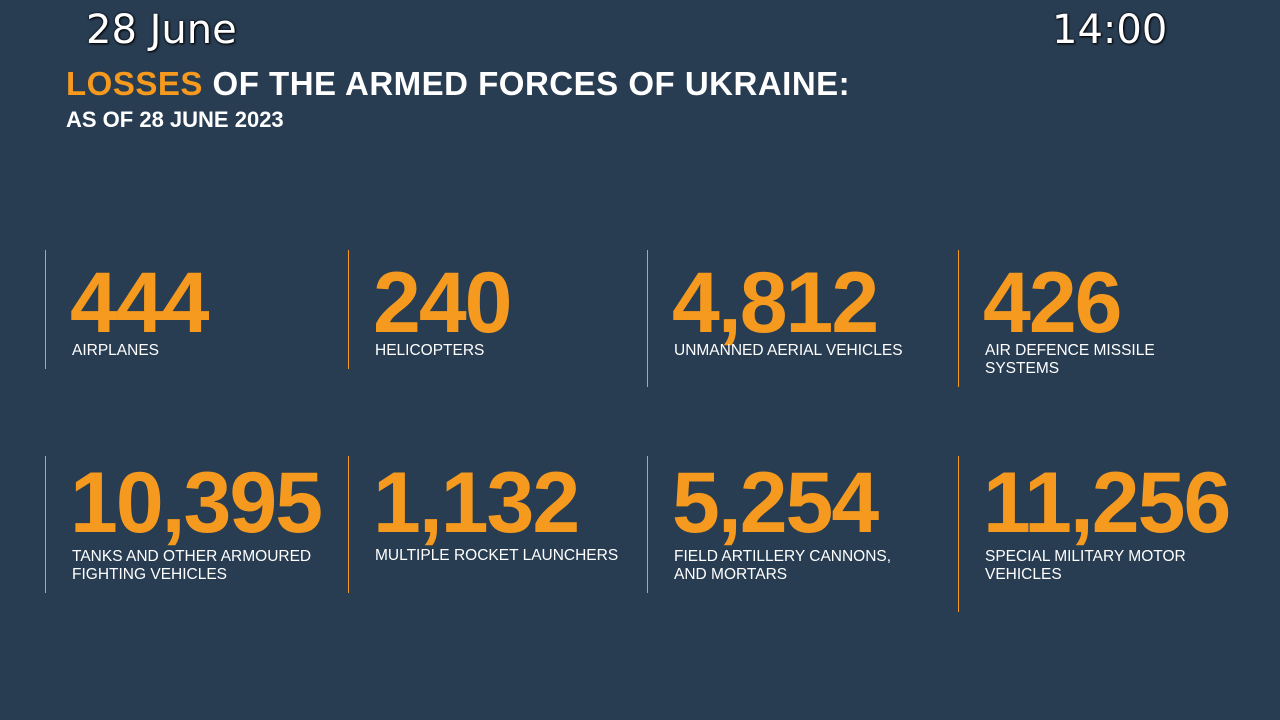 The height and width of the screenshot is (720, 1280). I want to click on stat-label-line-2: SYSTEMS, so click(1022, 368).